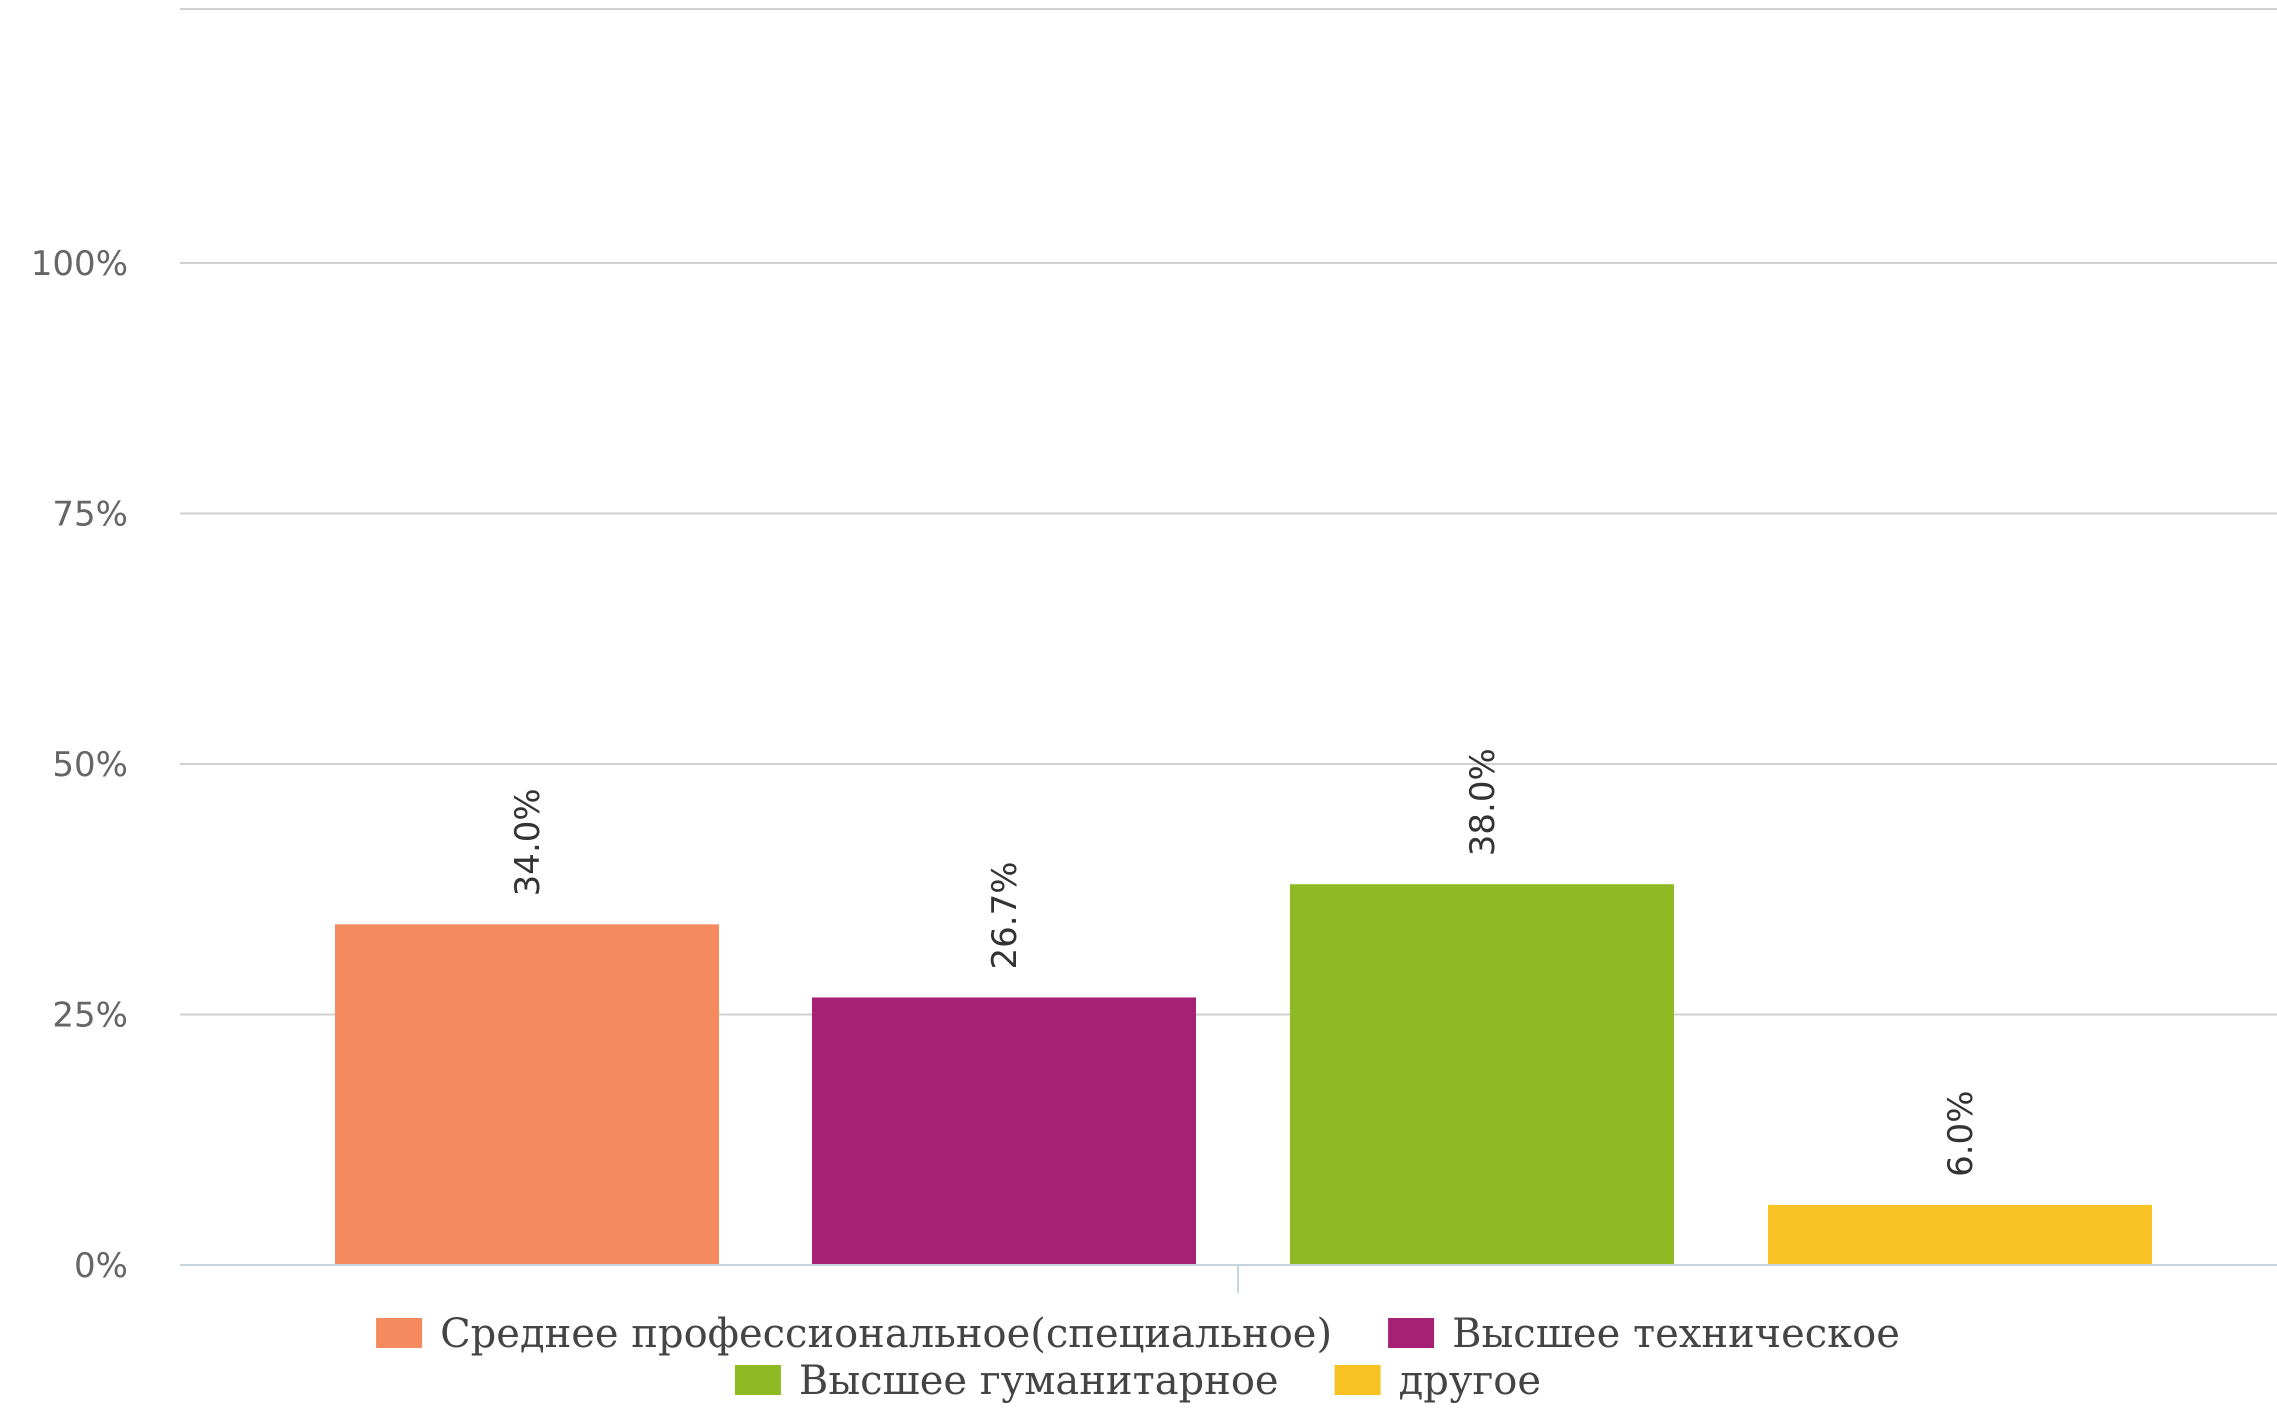  What do you see at coordinates (1470, 1381) in the screenshot?
I see `legend-label: другое` at bounding box center [1470, 1381].